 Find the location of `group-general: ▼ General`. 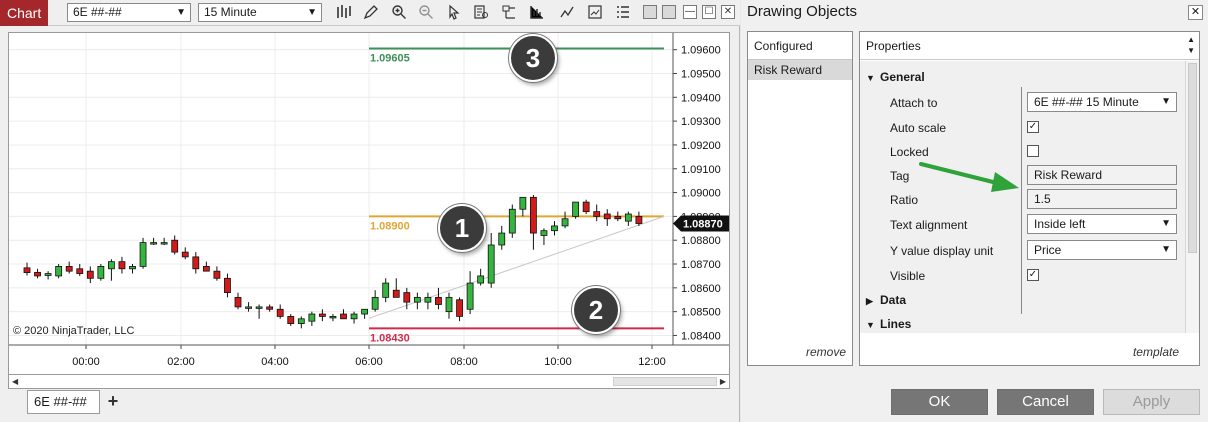

group-general: ▼ General is located at coordinates (895, 77).